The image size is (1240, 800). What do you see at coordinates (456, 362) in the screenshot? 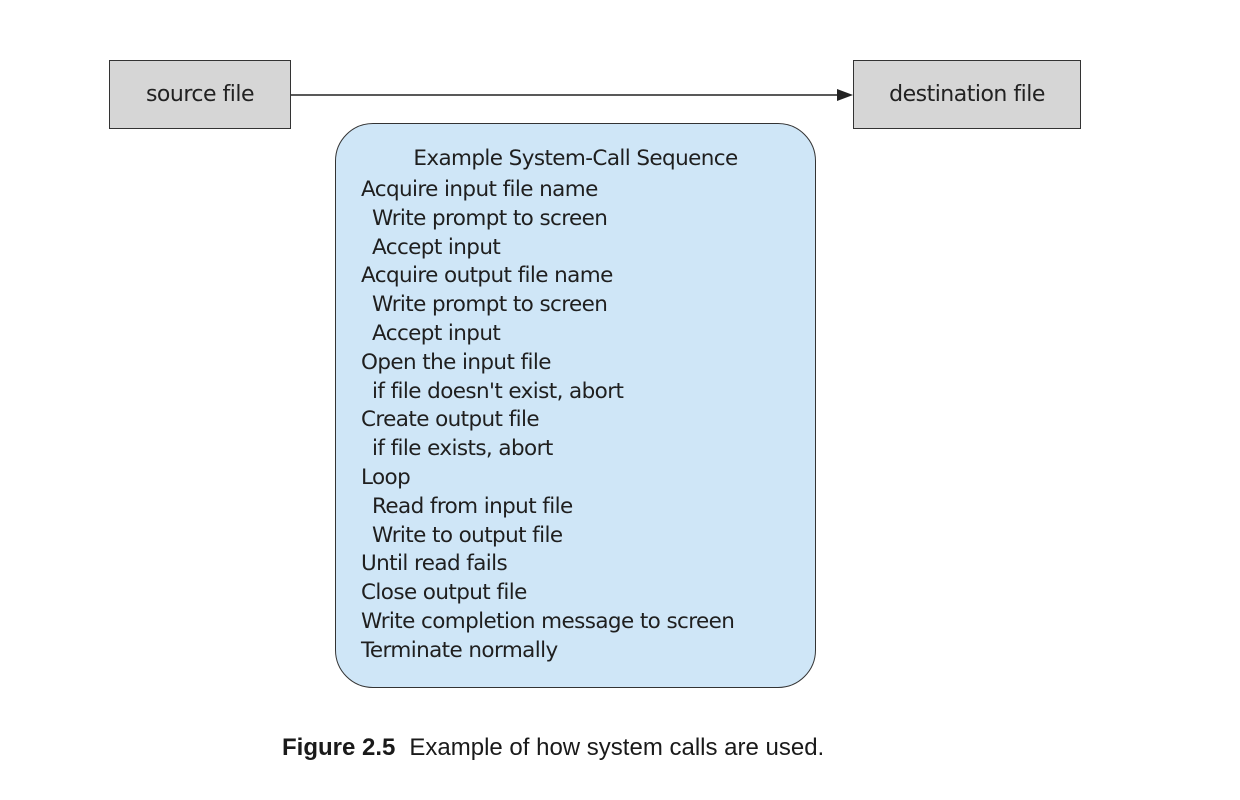
I see `sequence-step: Open the input file` at bounding box center [456, 362].